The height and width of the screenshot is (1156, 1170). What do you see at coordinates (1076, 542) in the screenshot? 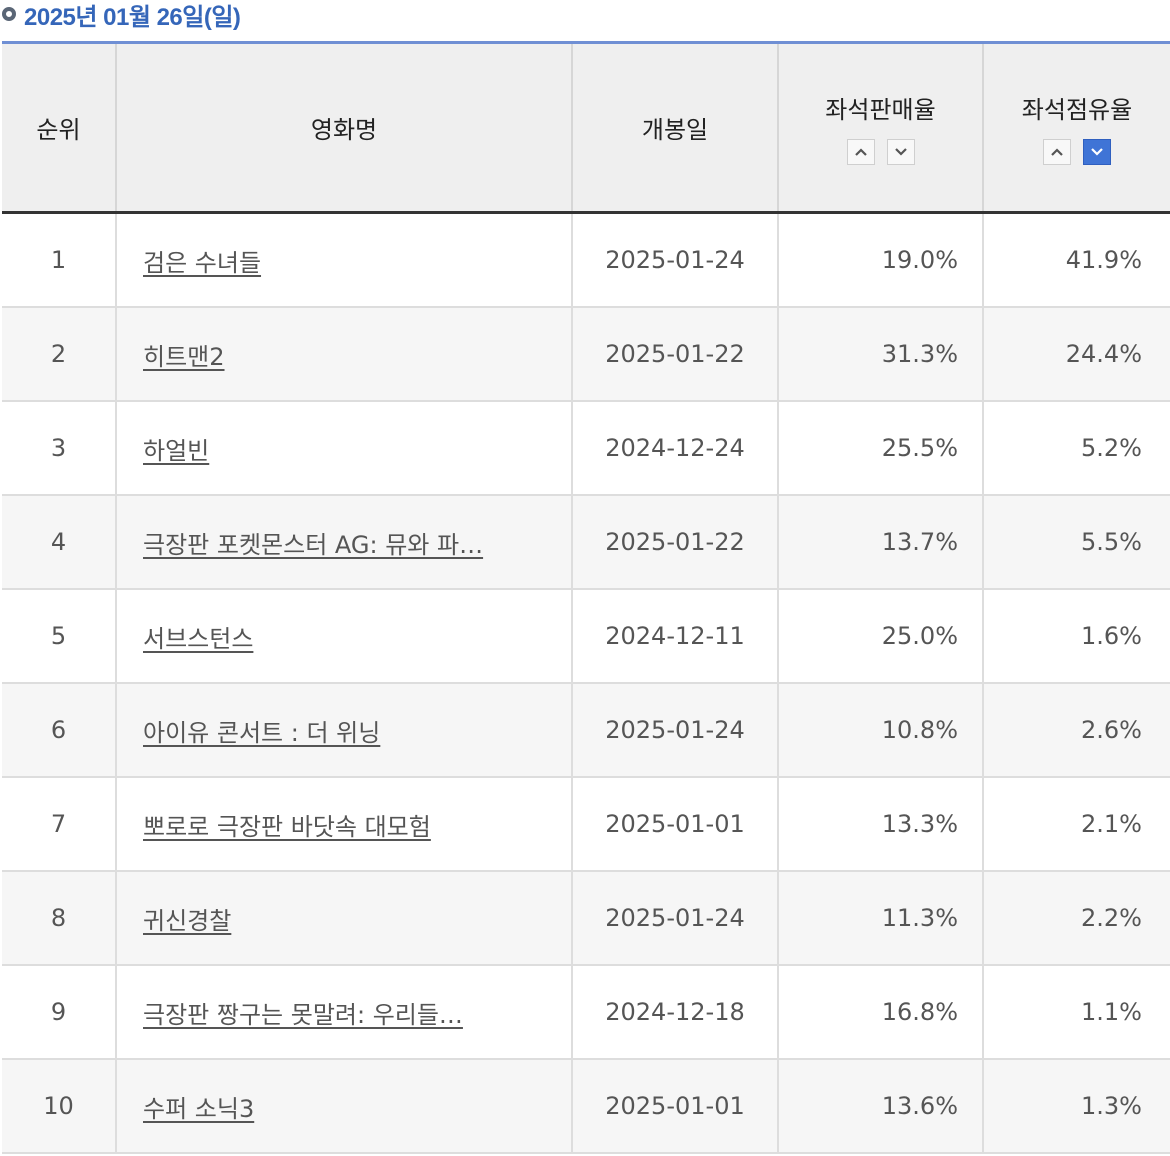
I see `share-rate-cell: 5.5%` at bounding box center [1076, 542].